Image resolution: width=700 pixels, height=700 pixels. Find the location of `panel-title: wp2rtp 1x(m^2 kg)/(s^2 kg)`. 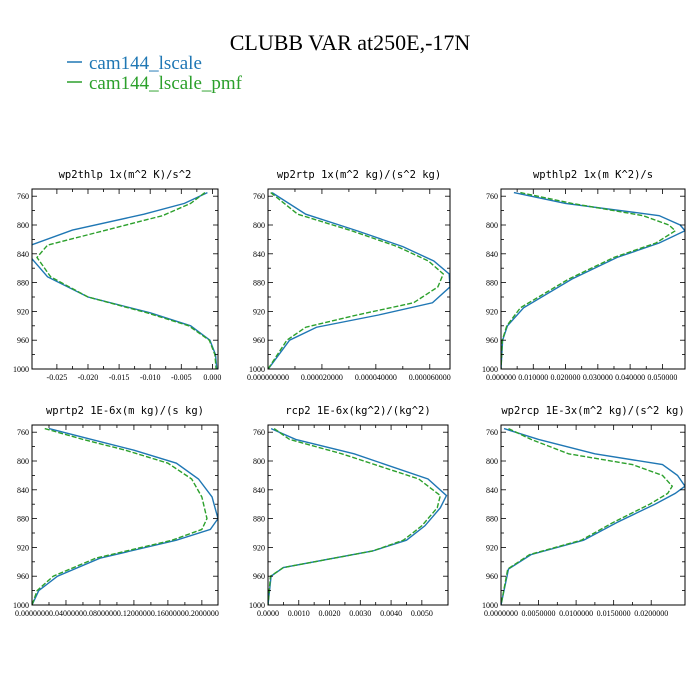

panel-title: wp2rtp 1x(m^2 kg)/(s^2 kg) is located at coordinates (359, 175).